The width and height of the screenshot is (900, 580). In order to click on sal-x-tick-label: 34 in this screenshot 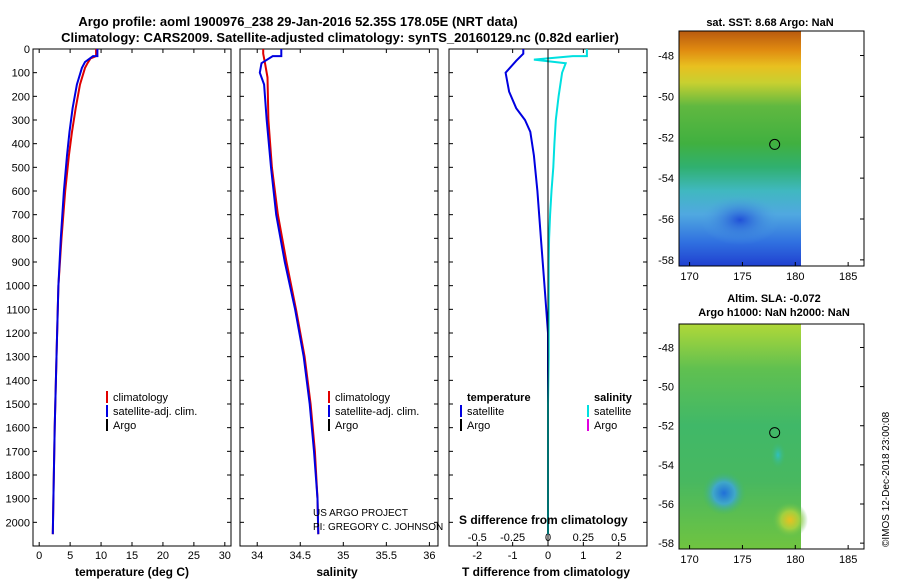, I will do `click(257, 556)`.